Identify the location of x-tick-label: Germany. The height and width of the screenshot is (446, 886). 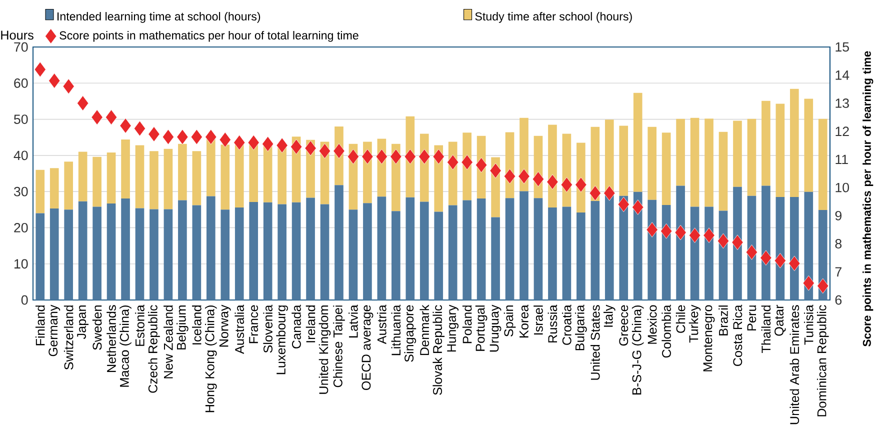
(54, 330).